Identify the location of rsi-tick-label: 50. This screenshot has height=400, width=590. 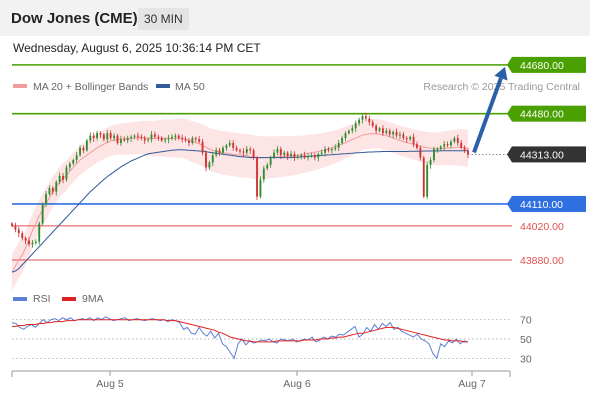
(526, 340).